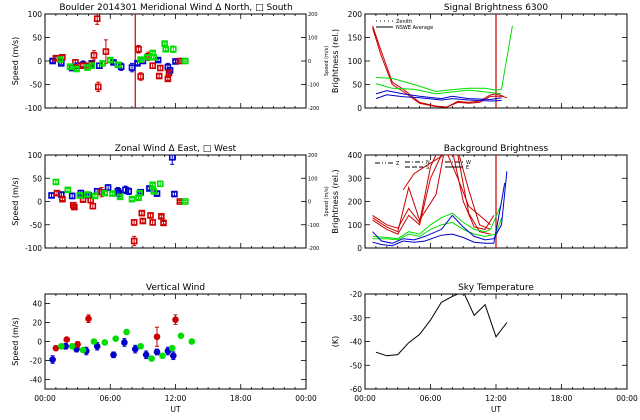  Describe the element at coordinates (37, 178) in the screenshot. I see `y-tick-label: 50` at that location.